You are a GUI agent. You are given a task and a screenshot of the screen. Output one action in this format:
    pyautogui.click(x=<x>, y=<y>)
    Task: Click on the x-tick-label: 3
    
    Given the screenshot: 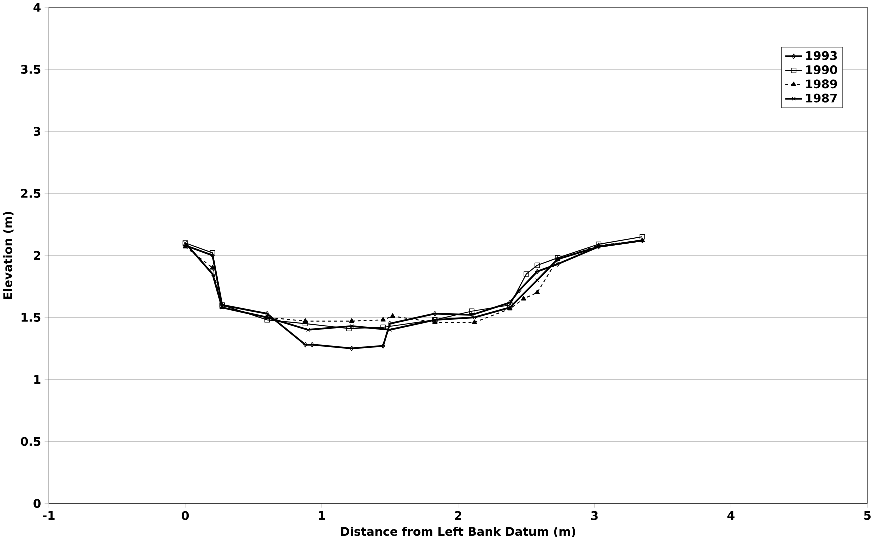 What is the action you would take?
    pyautogui.click(x=594, y=515)
    